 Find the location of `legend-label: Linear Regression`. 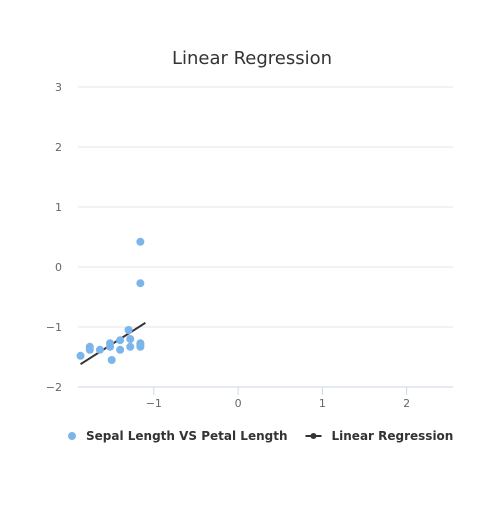

legend-label: Linear Regression is located at coordinates (393, 436).